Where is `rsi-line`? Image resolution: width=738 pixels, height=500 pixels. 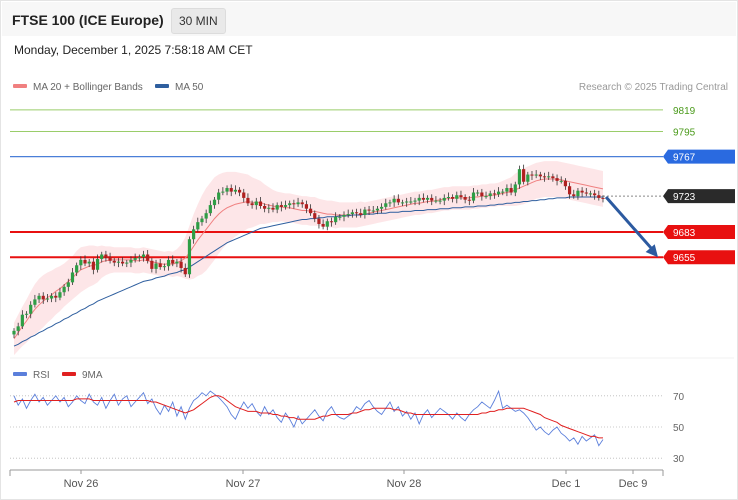 rsi-line is located at coordinates (308, 418).